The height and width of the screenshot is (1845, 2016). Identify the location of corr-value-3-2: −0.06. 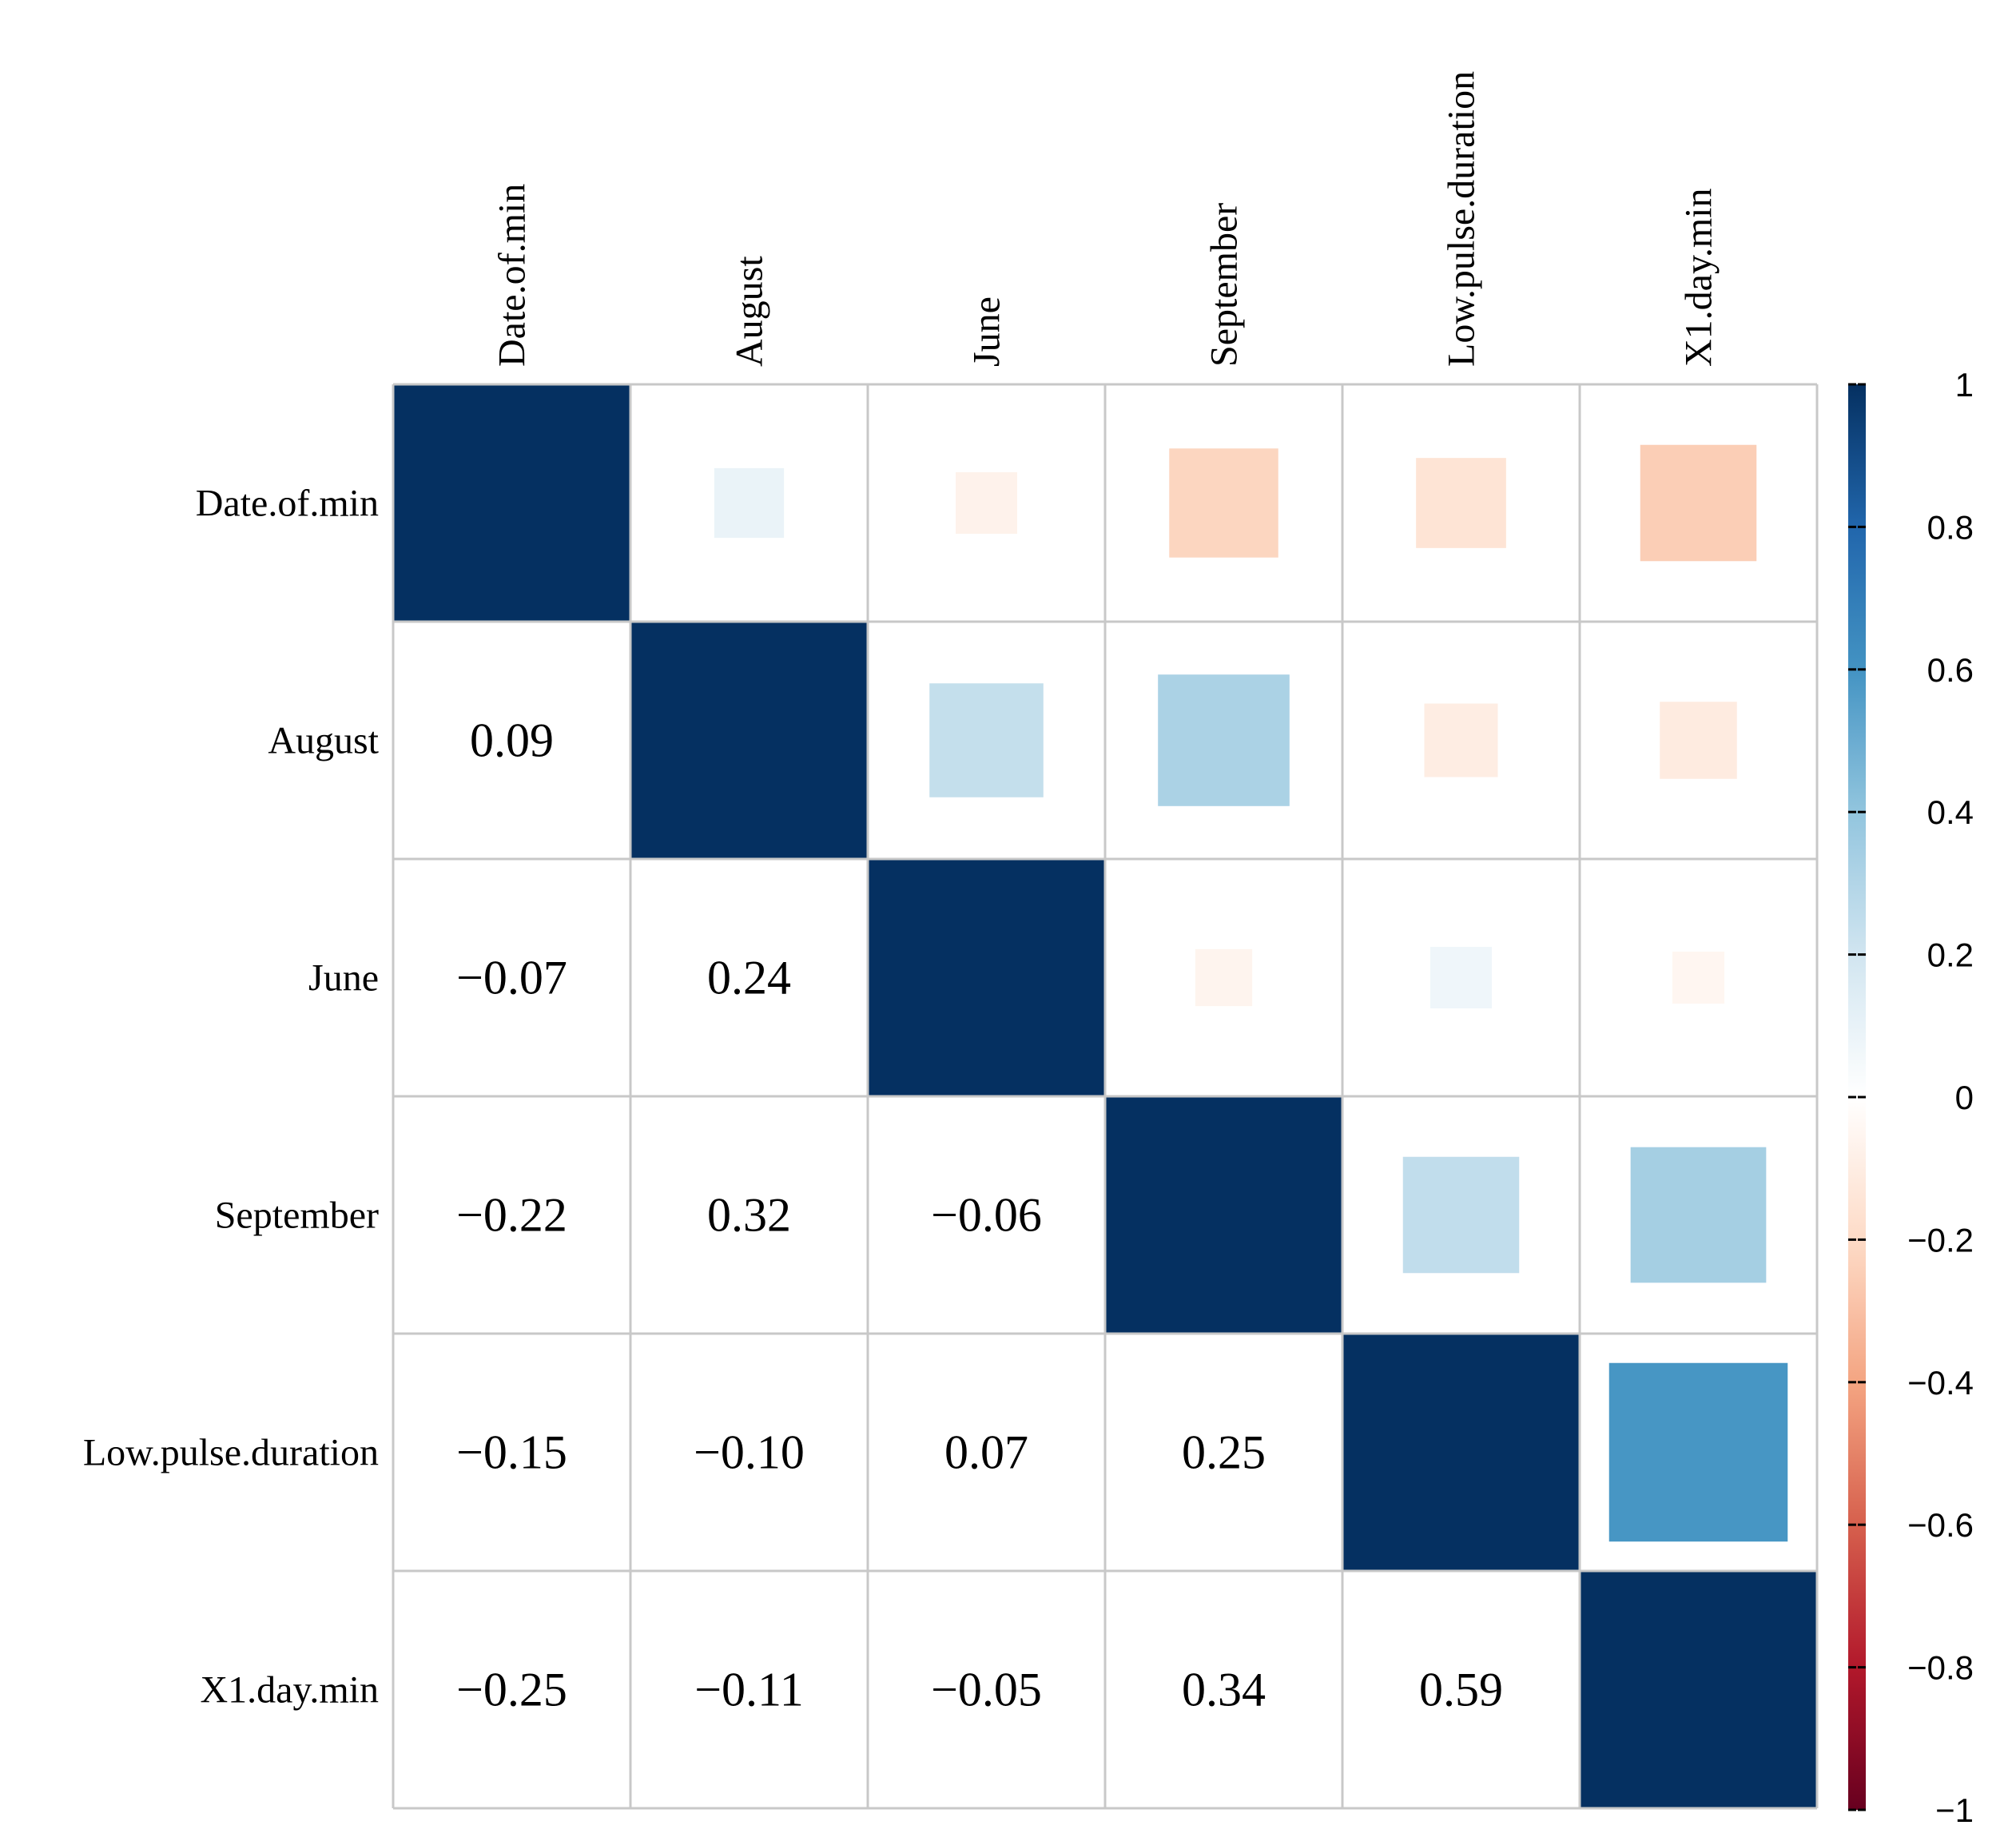
(986, 1215).